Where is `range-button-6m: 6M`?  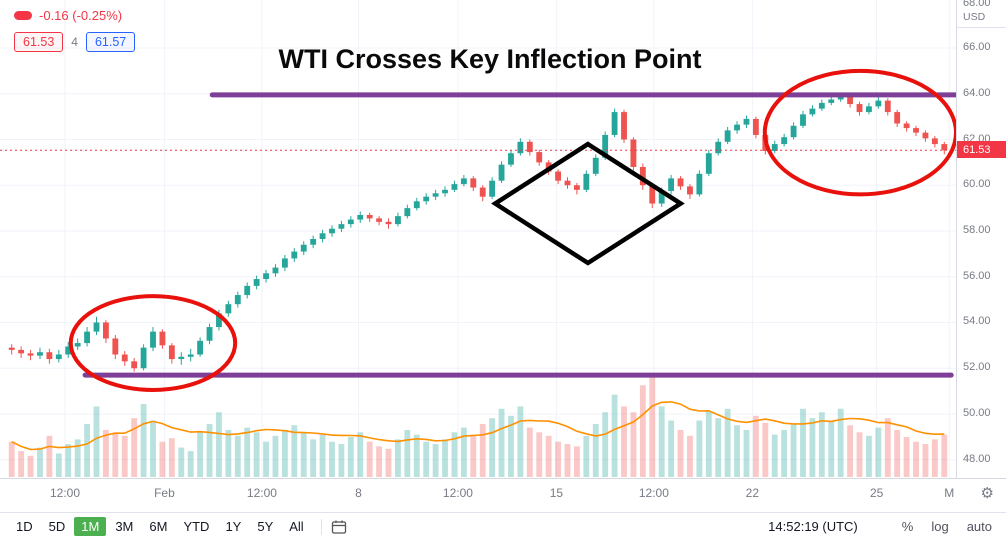 range-button-6m: 6M is located at coordinates (158, 526).